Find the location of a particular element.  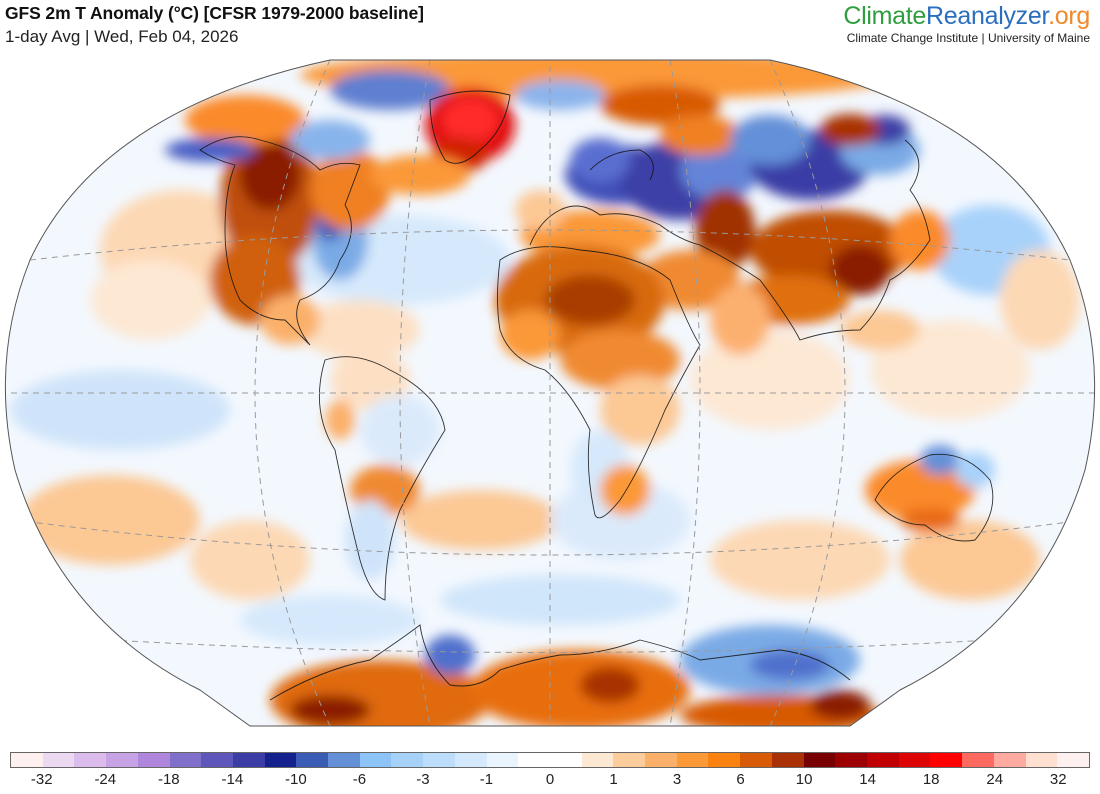

logo-part-climate: Climate is located at coordinates (885, 16).